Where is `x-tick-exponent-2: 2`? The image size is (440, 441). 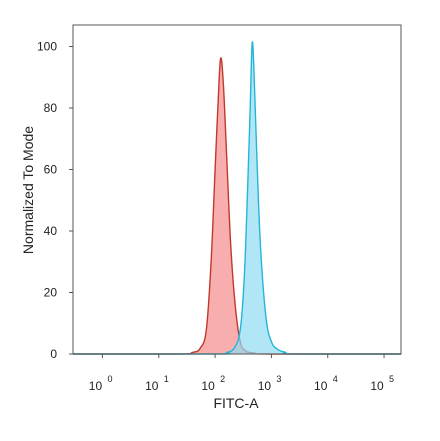
x-tick-exponent-2: 2 is located at coordinates (222, 379).